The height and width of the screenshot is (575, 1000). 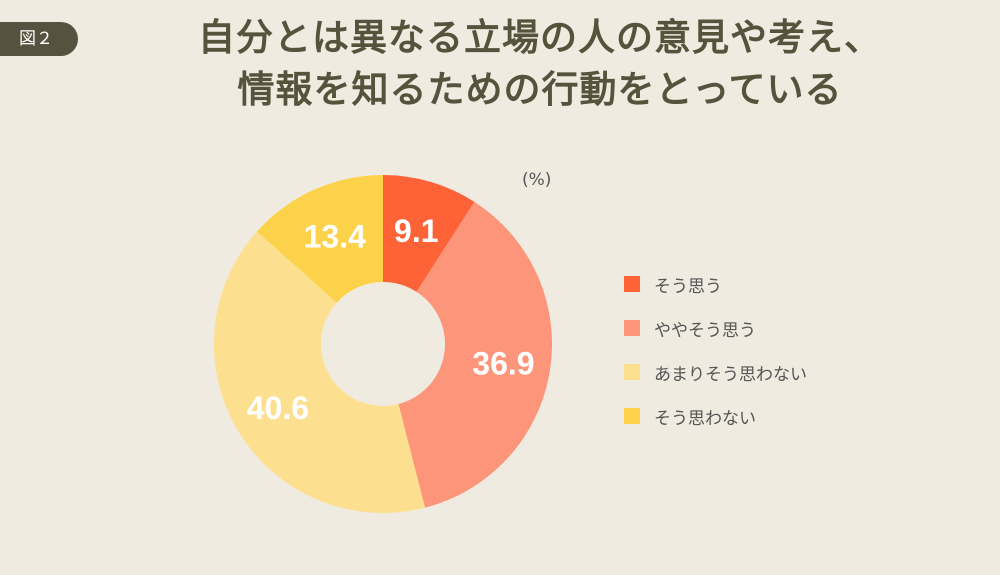 What do you see at coordinates (632, 284) in the screenshot?
I see `legend-swatch-agree` at bounding box center [632, 284].